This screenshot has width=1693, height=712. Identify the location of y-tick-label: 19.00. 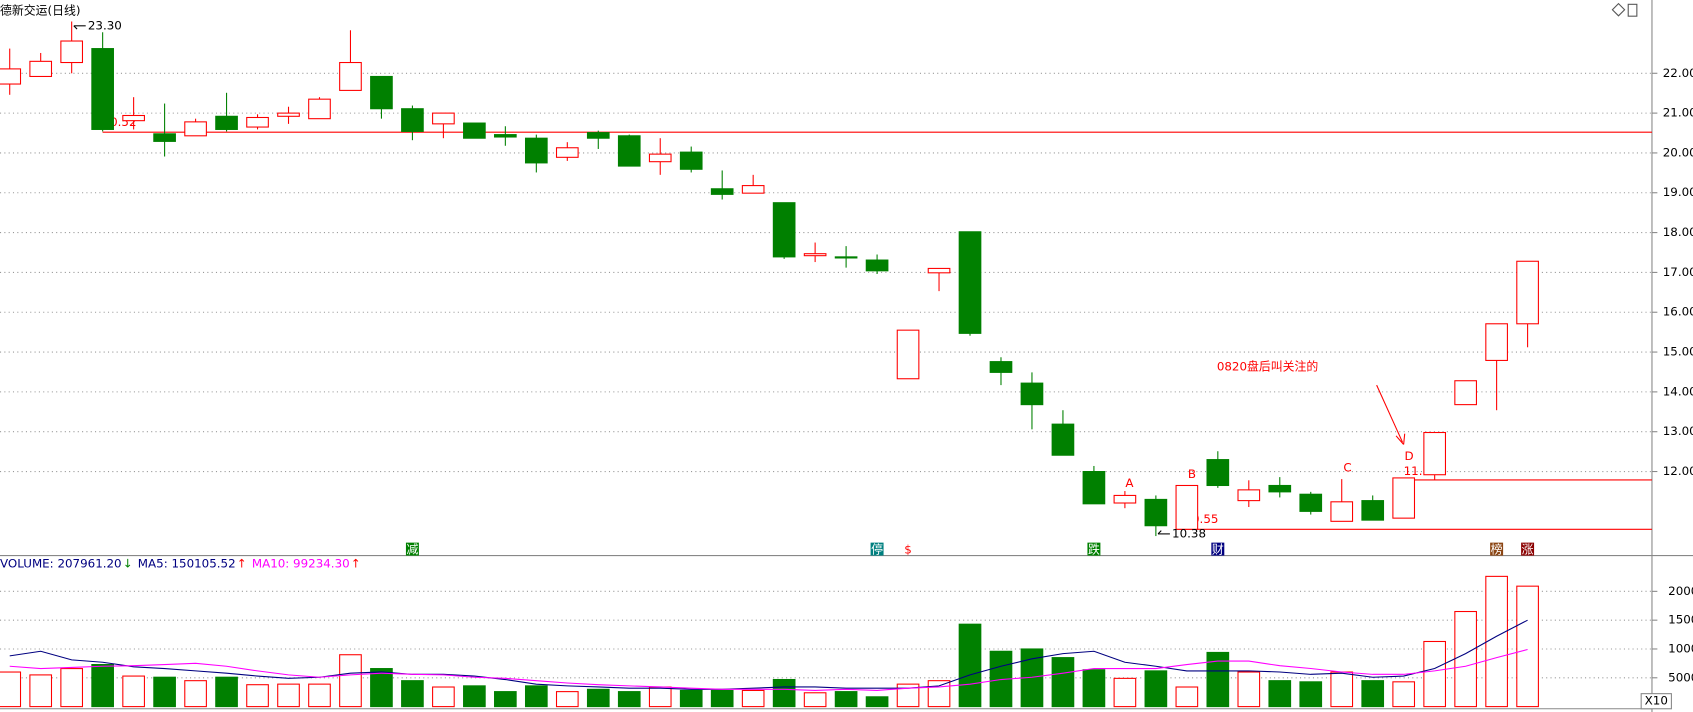
(1678, 192).